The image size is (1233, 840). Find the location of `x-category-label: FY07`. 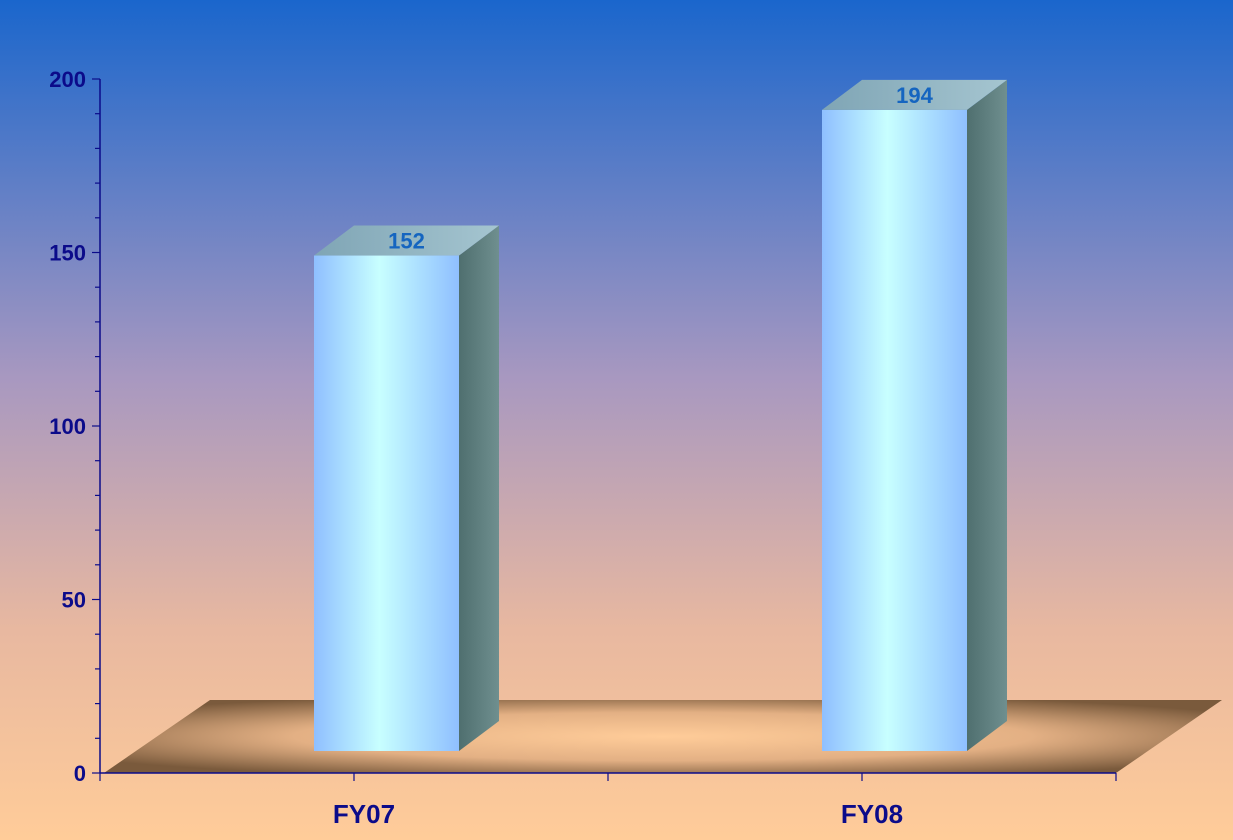

x-category-label: FY07 is located at coordinates (364, 814).